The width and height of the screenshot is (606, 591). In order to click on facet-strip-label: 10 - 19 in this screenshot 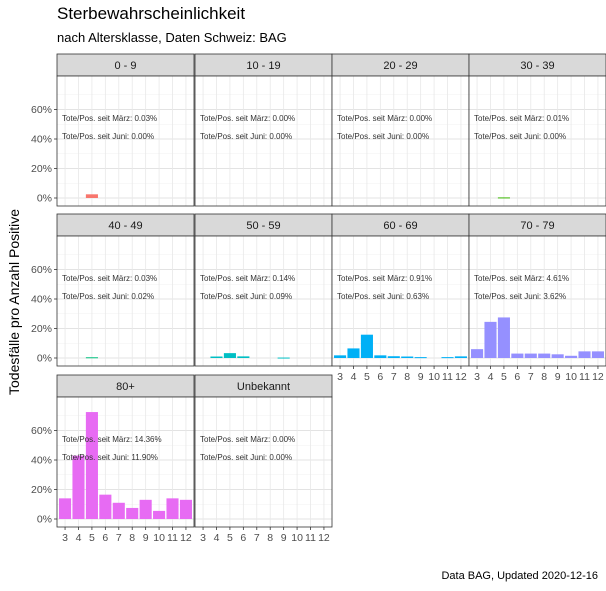, I will do `click(263, 66)`.